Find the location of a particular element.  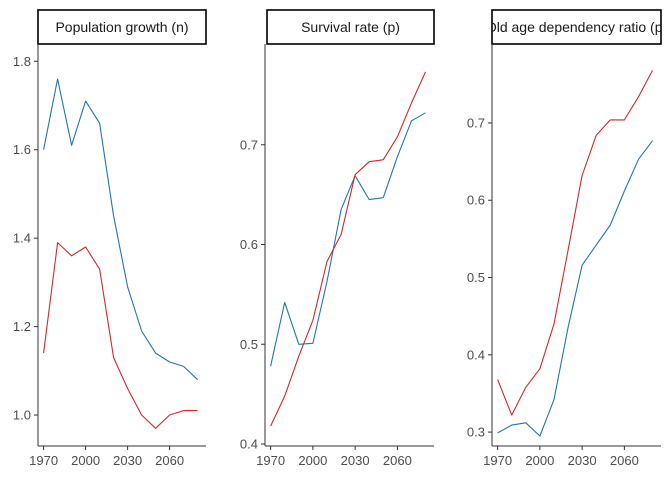

panel-title: Old age dependency ratio (p) is located at coordinates (576, 27).